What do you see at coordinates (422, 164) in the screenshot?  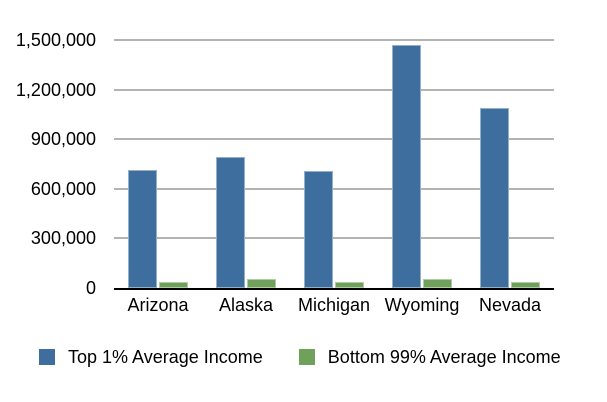 I see `bar-group-wyoming` at bounding box center [422, 164].